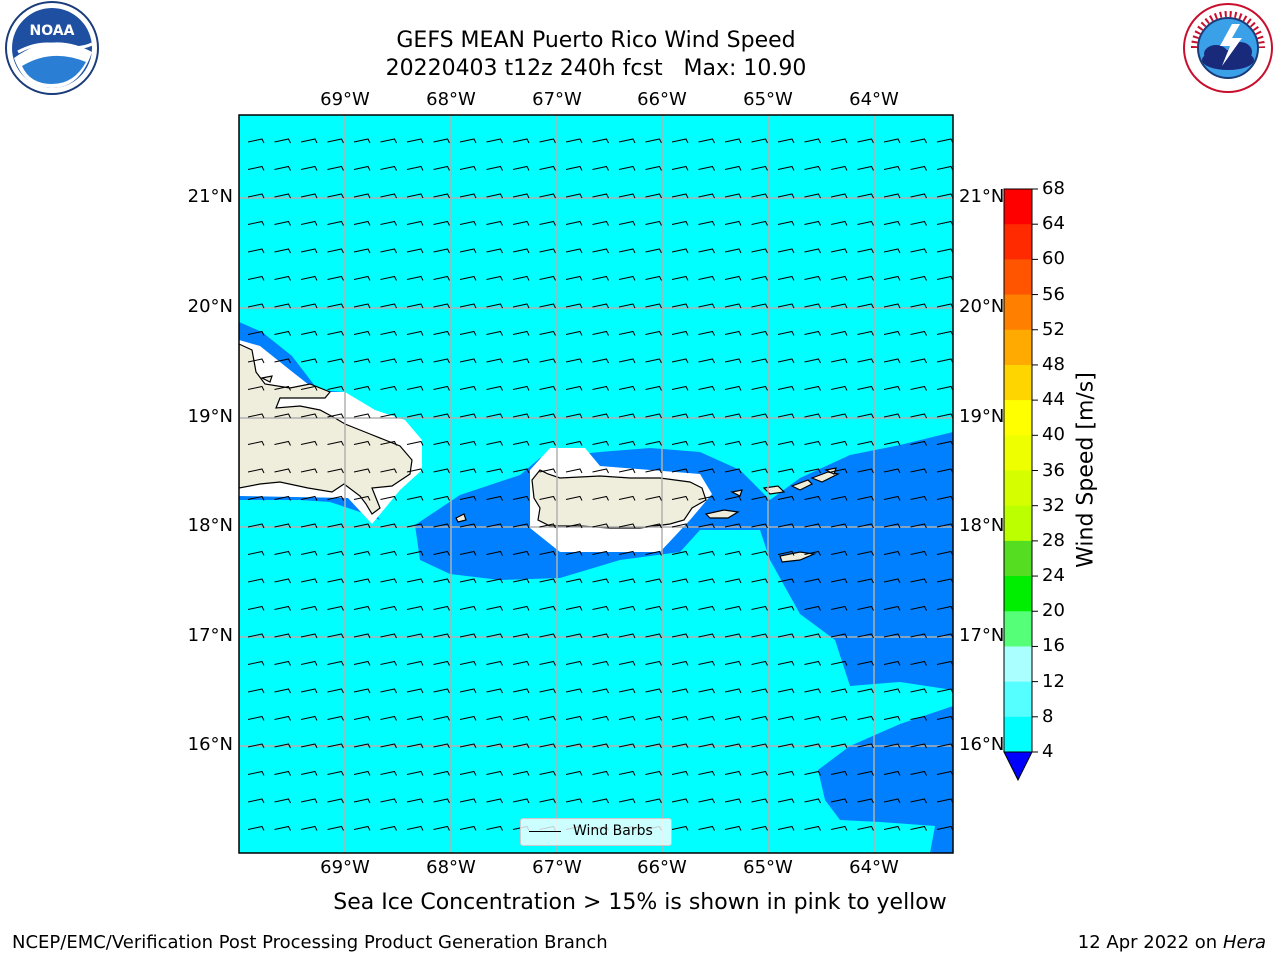  What do you see at coordinates (345, 867) in the screenshot?
I see `lon-label-bottom: 69°W` at bounding box center [345, 867].